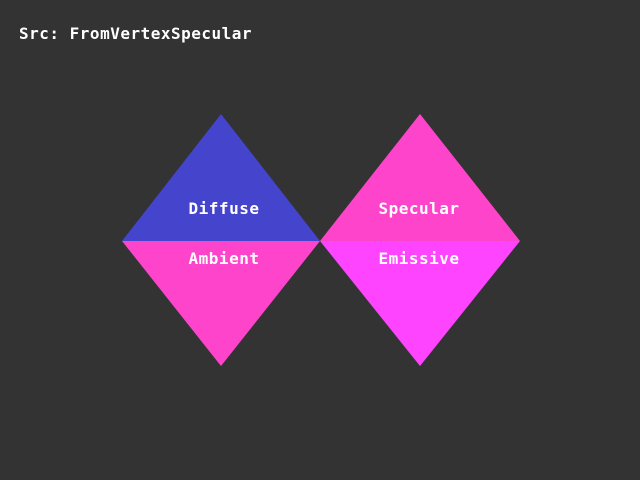 This screenshot has height=480, width=640. What do you see at coordinates (418, 258) in the screenshot?
I see `emissive-label: Emissive` at bounding box center [418, 258].